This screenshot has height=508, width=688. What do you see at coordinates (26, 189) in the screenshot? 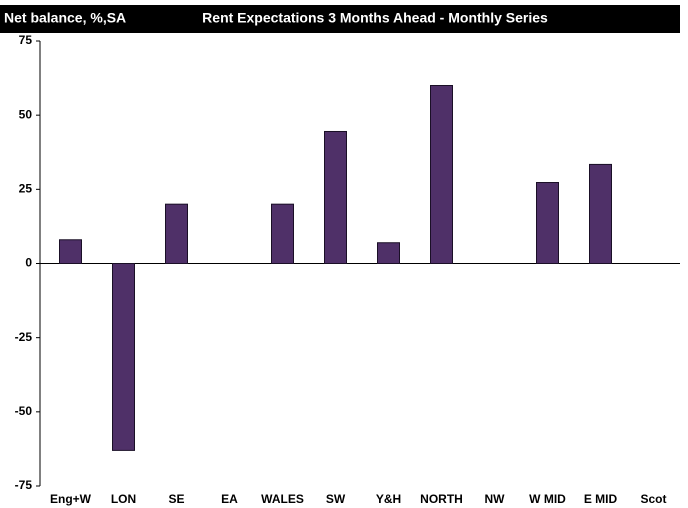
I see `y-tick-label: 25` at bounding box center [26, 189].